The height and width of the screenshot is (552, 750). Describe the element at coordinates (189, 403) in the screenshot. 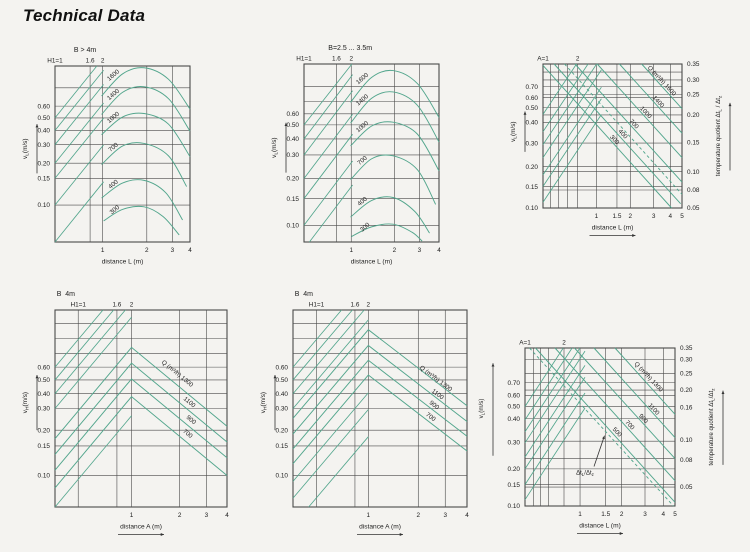

I see `series-label: 1100` at that location.